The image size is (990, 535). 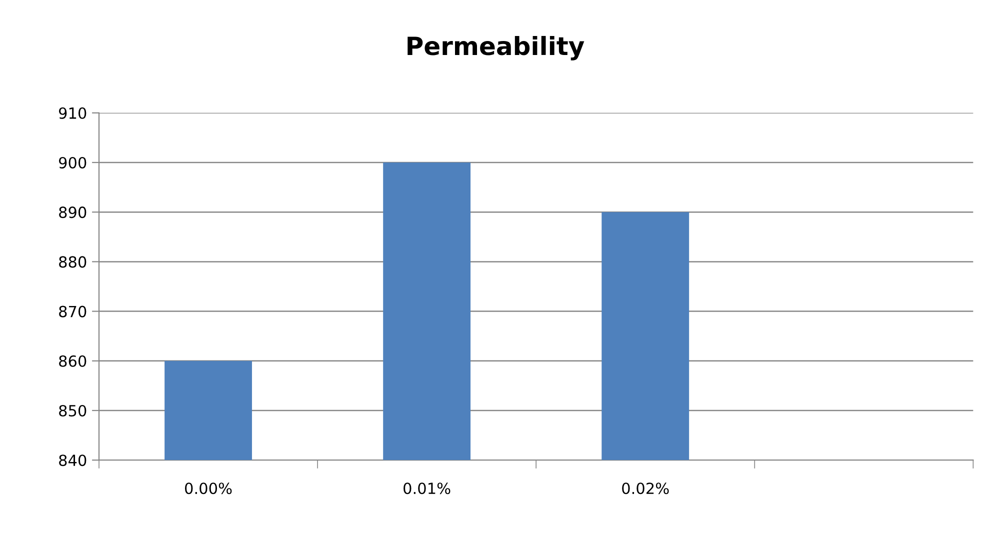 I want to click on x-tick-label: 0.02%, so click(x=645, y=488).